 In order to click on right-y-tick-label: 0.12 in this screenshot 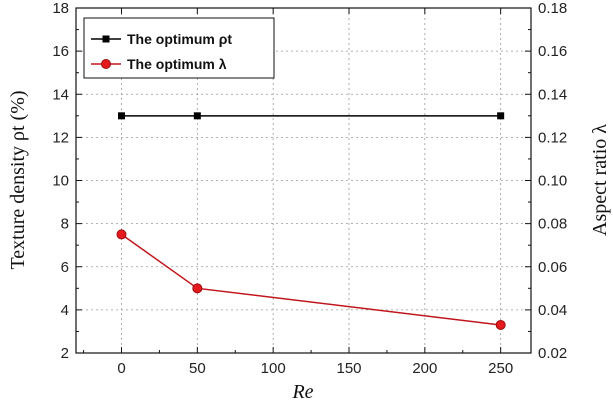, I will do `click(552, 137)`.